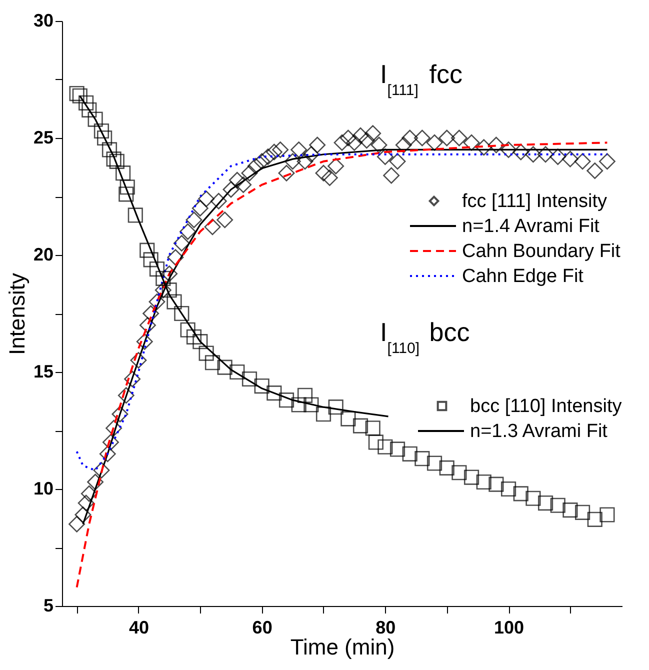 The width and height of the screenshot is (649, 670). I want to click on y-tick-label: 15, so click(43, 372).